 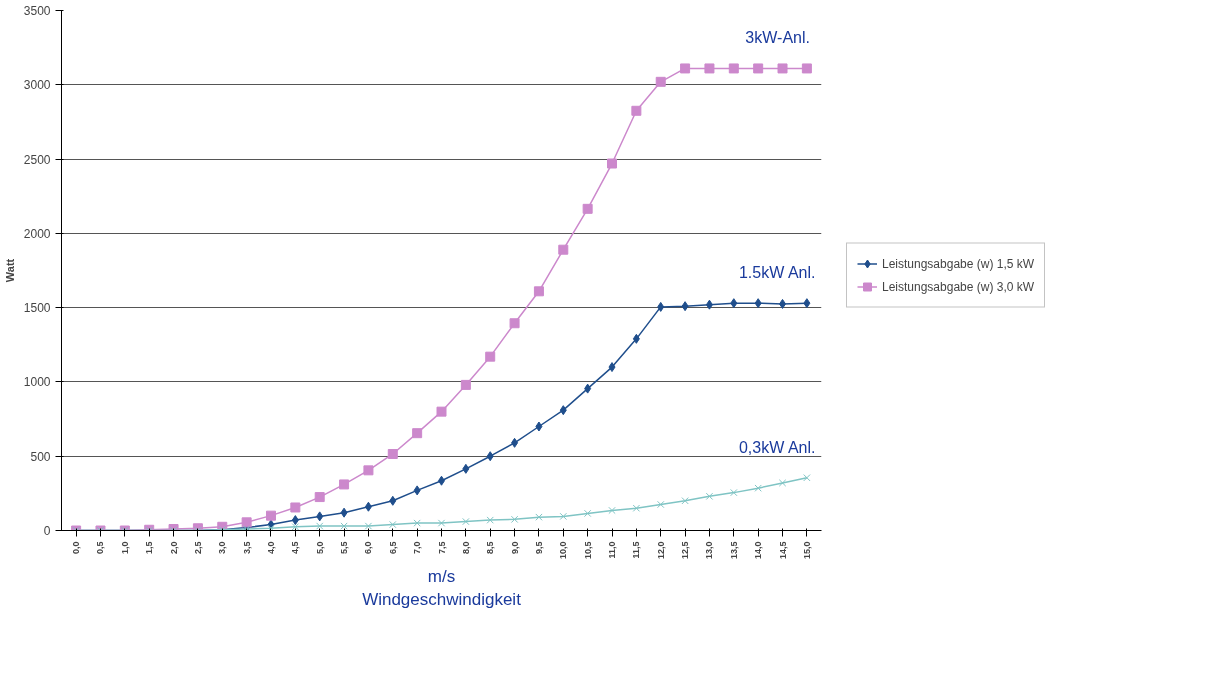 What do you see at coordinates (124, 548) in the screenshot?
I see `x-tick-label: 1,0` at bounding box center [124, 548].